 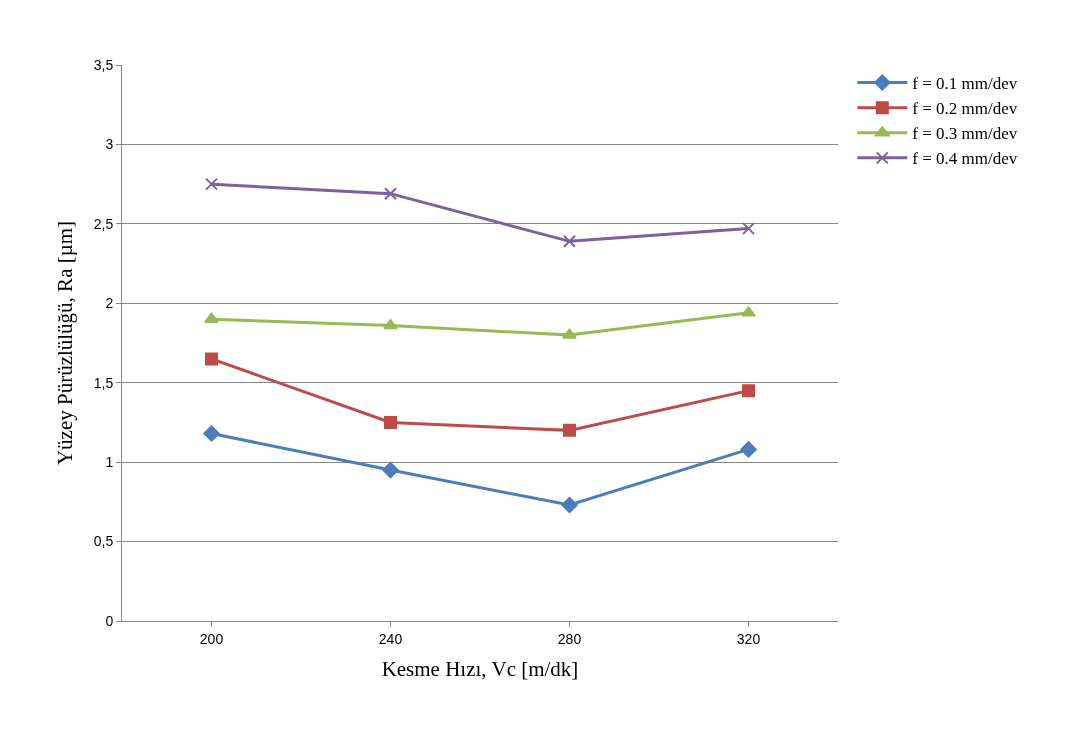 What do you see at coordinates (965, 159) in the screenshot?
I see `legend-label: f = 0.4 mm/dev` at bounding box center [965, 159].